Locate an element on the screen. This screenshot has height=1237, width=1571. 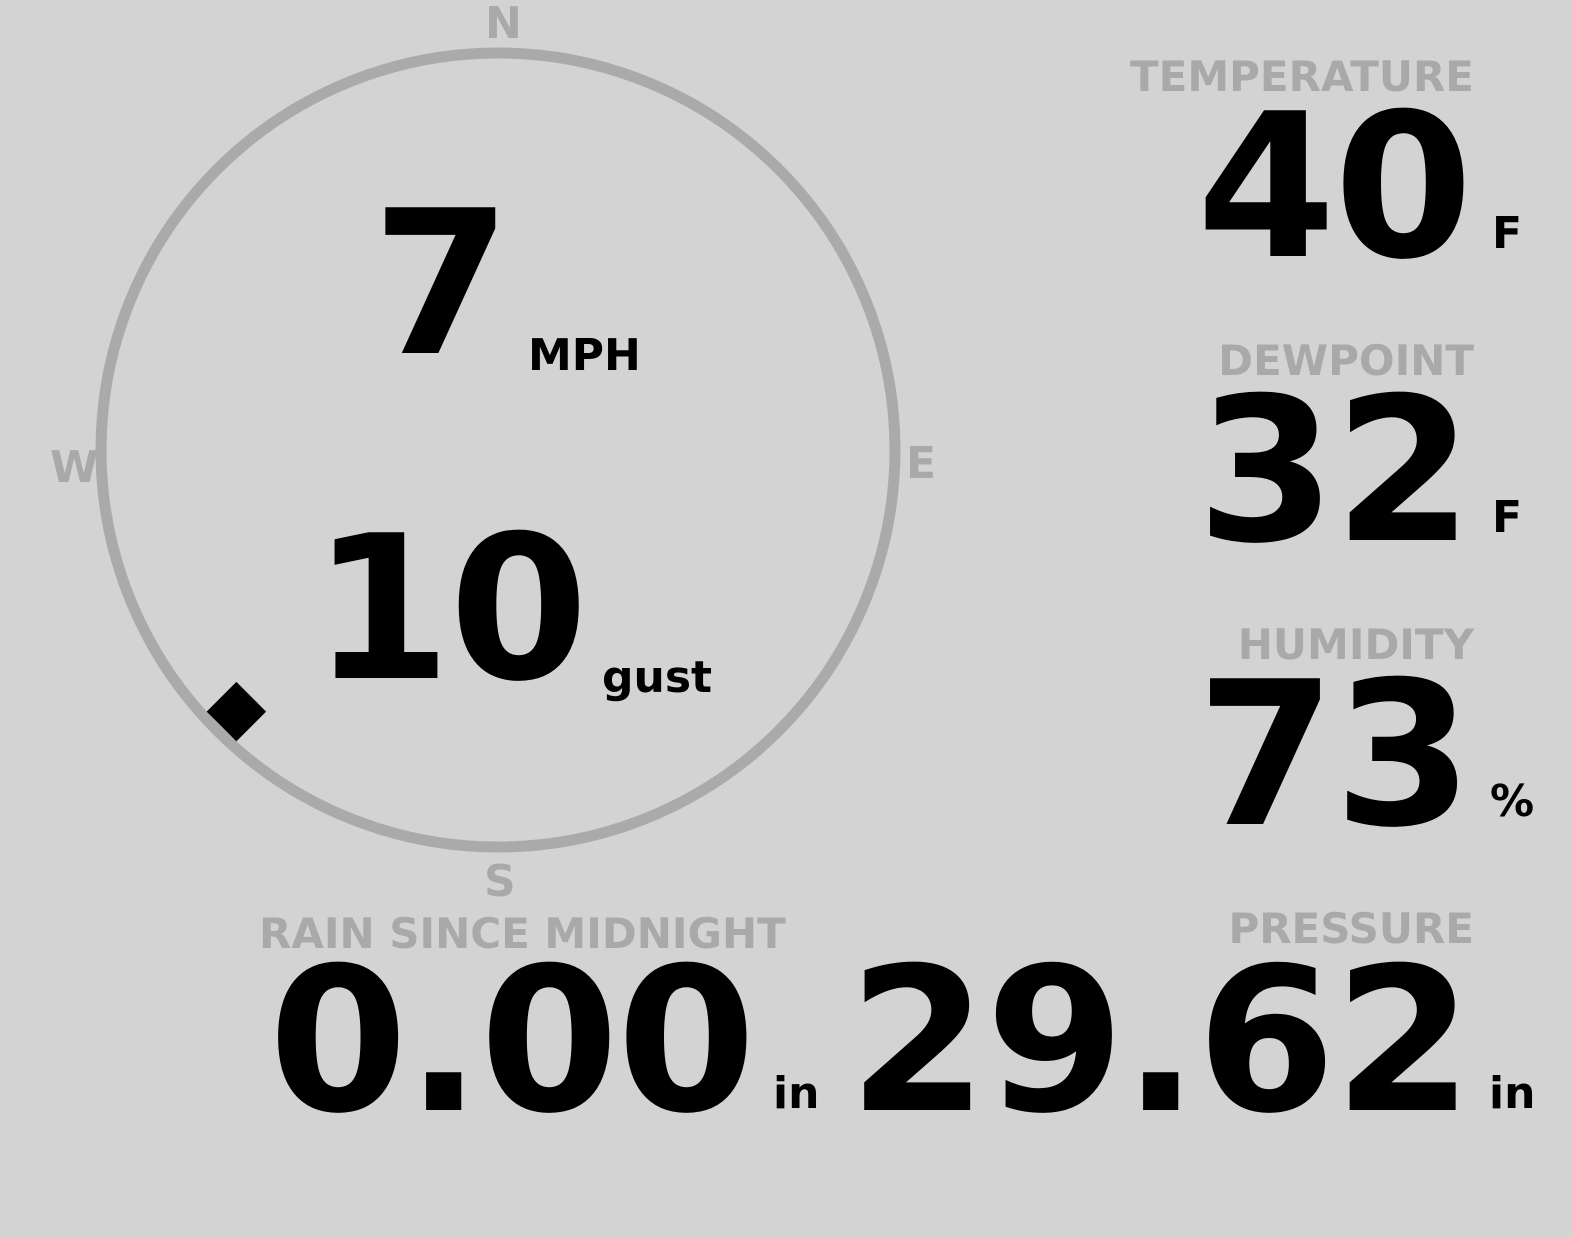
rain-value: 0.00 is located at coordinates (512, 1041).